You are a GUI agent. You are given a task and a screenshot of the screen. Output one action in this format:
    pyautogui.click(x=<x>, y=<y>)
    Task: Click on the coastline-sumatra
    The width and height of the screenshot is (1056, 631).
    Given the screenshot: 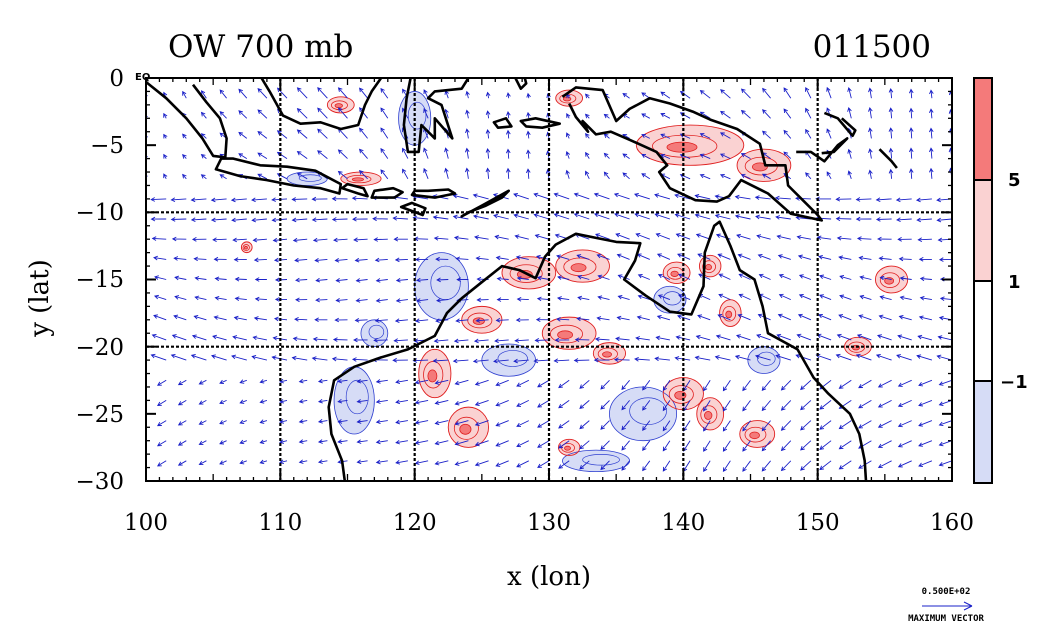 What is the action you would take?
    pyautogui.click(x=187, y=119)
    